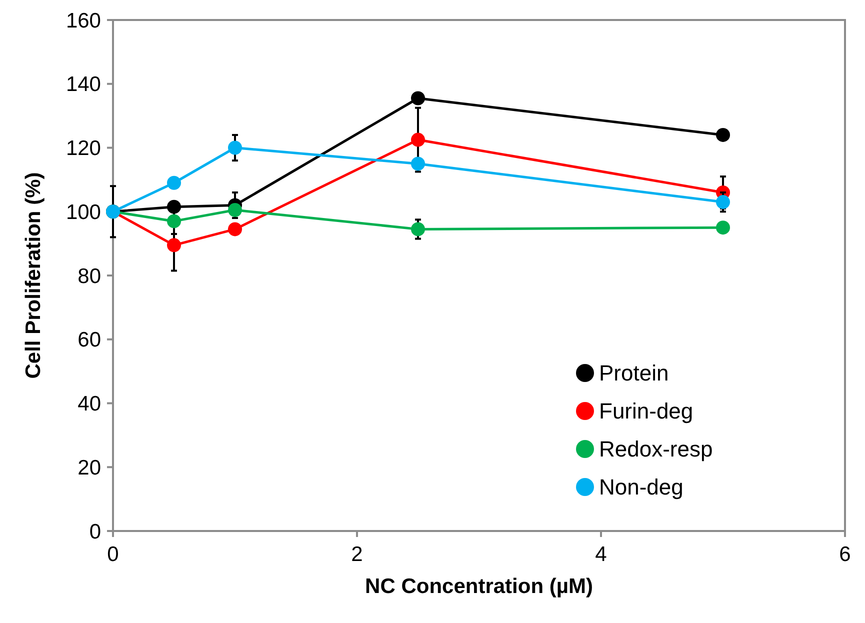  I want to click on x-tick-label: 6, so click(845, 554).